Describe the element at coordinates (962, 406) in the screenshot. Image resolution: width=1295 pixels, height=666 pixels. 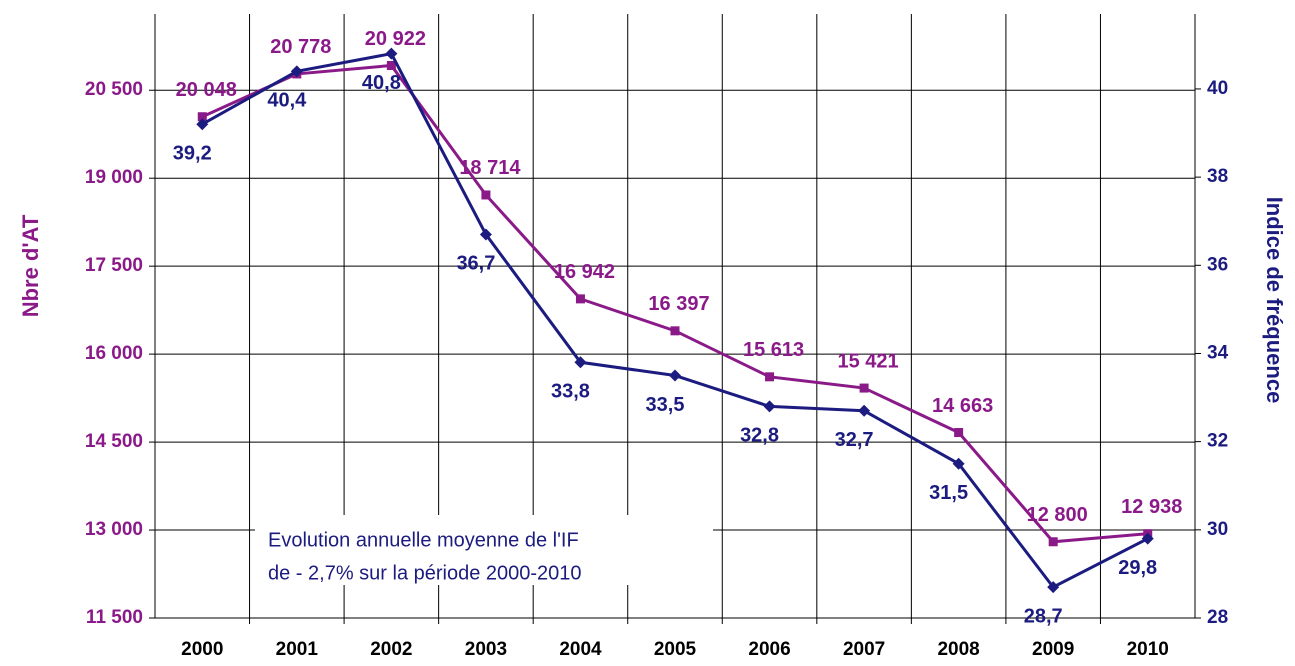
I see `data-label: 14 663` at that location.